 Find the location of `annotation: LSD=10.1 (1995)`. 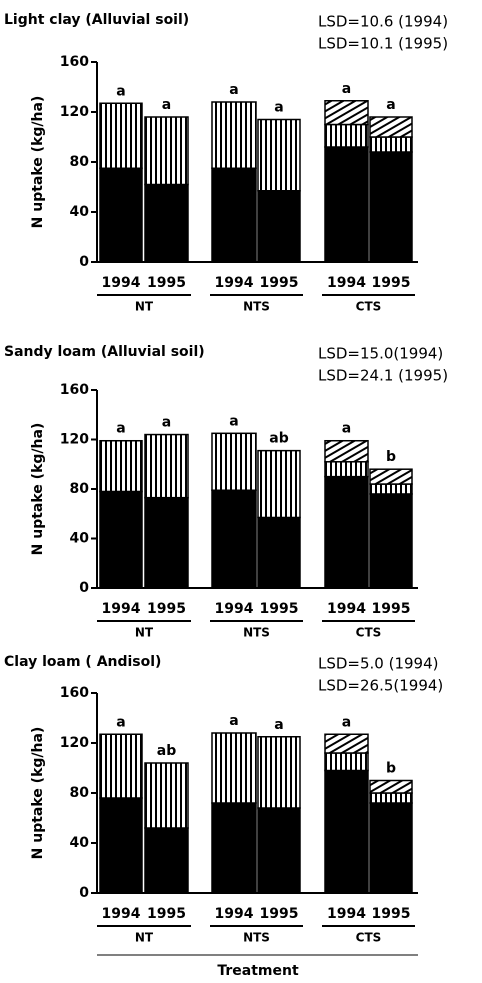

annotation: LSD=10.1 (1995) is located at coordinates (383, 44).